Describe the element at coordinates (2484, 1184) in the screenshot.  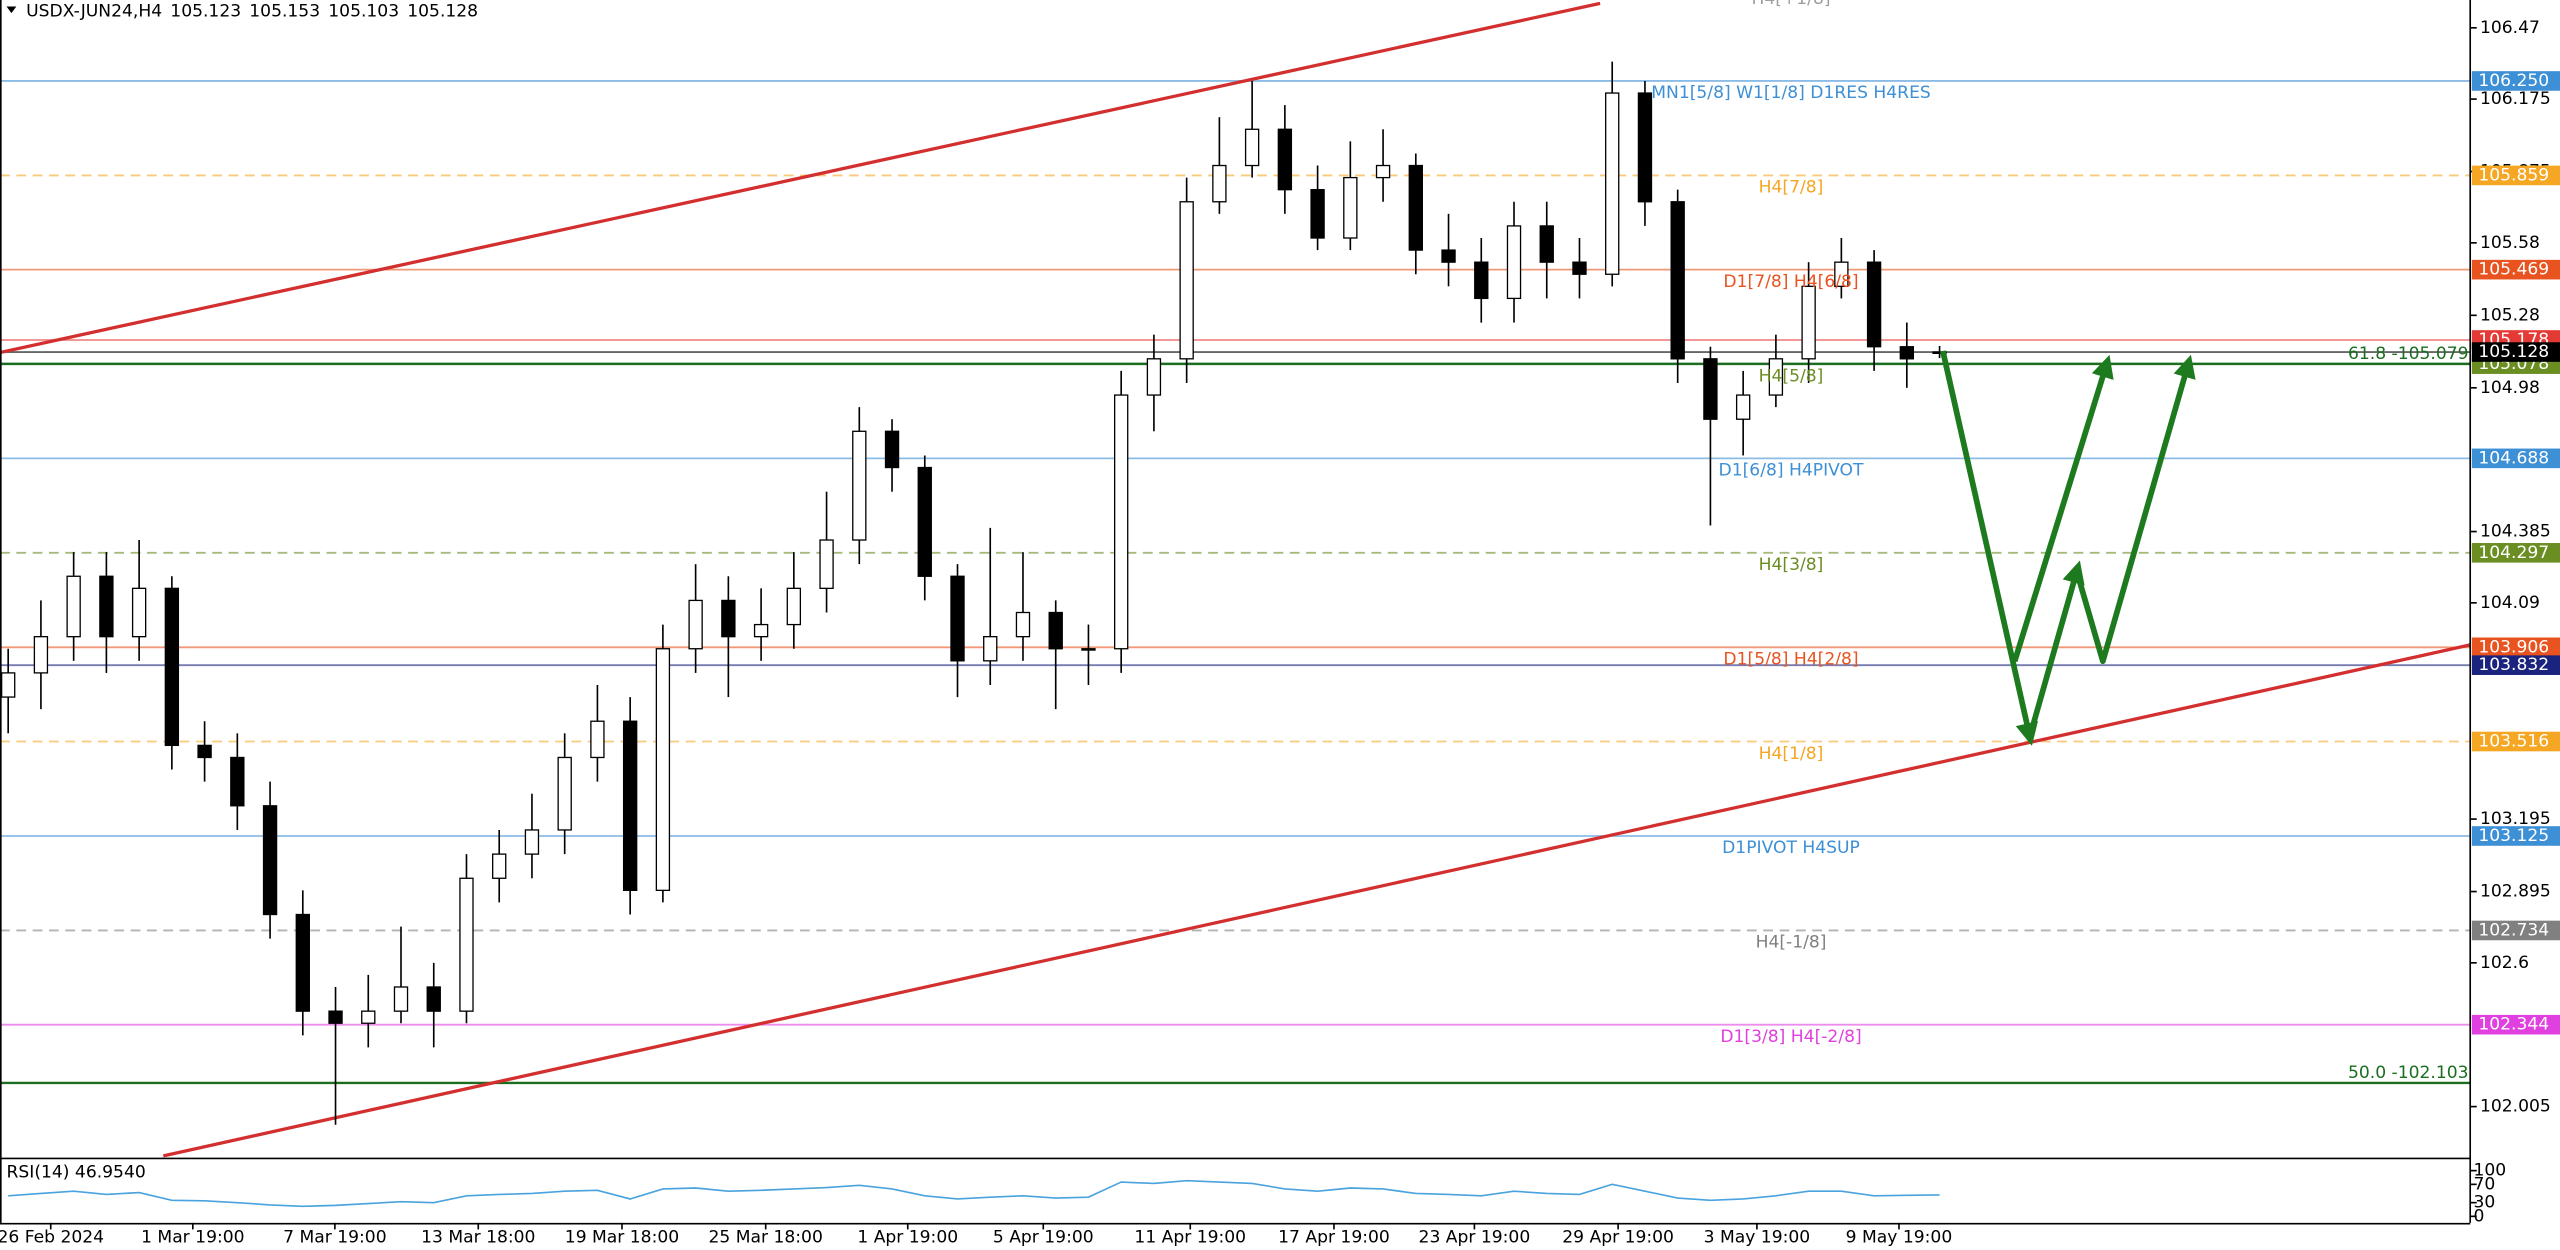
I see `rsi-tick-label: 70` at that location.